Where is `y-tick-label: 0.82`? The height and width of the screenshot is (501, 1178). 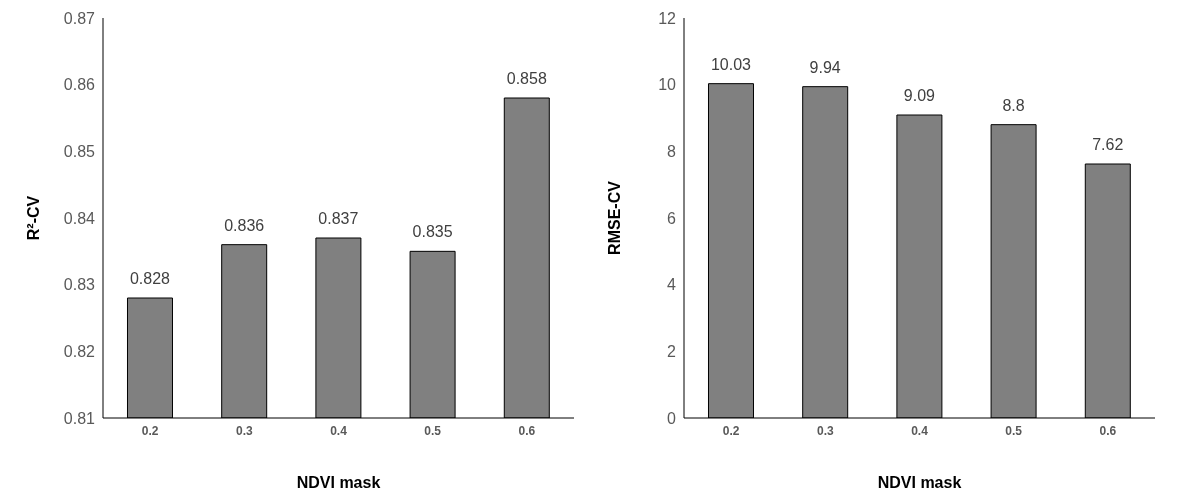
y-tick-label: 0.82 is located at coordinates (79, 352).